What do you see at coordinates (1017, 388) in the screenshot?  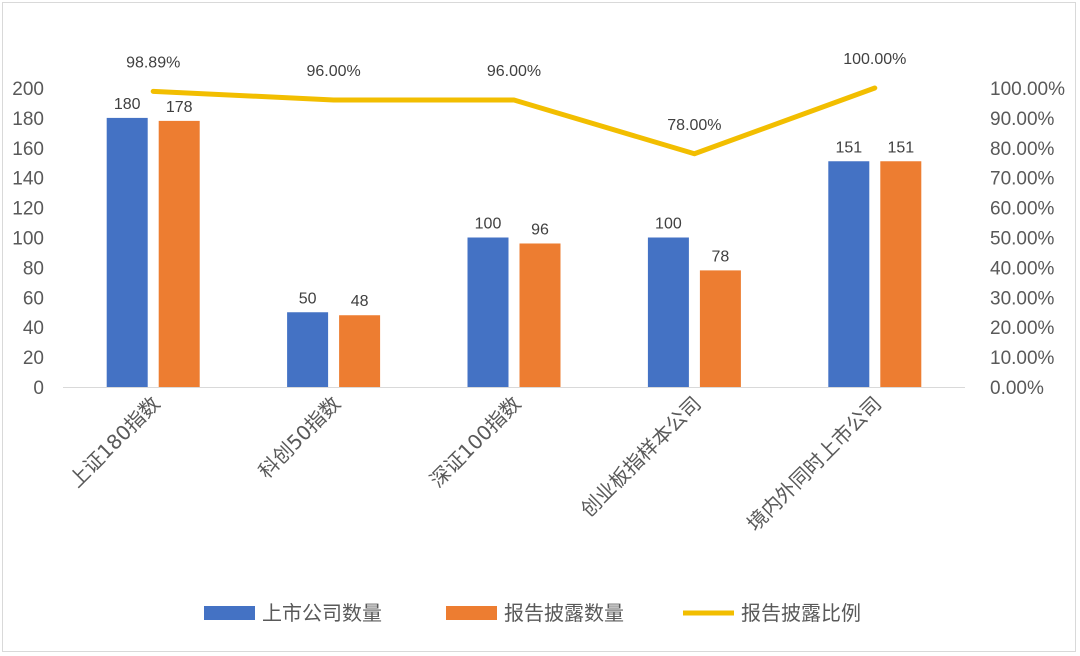 I see `right-axis-tick-label: 0.00%` at bounding box center [1017, 388].